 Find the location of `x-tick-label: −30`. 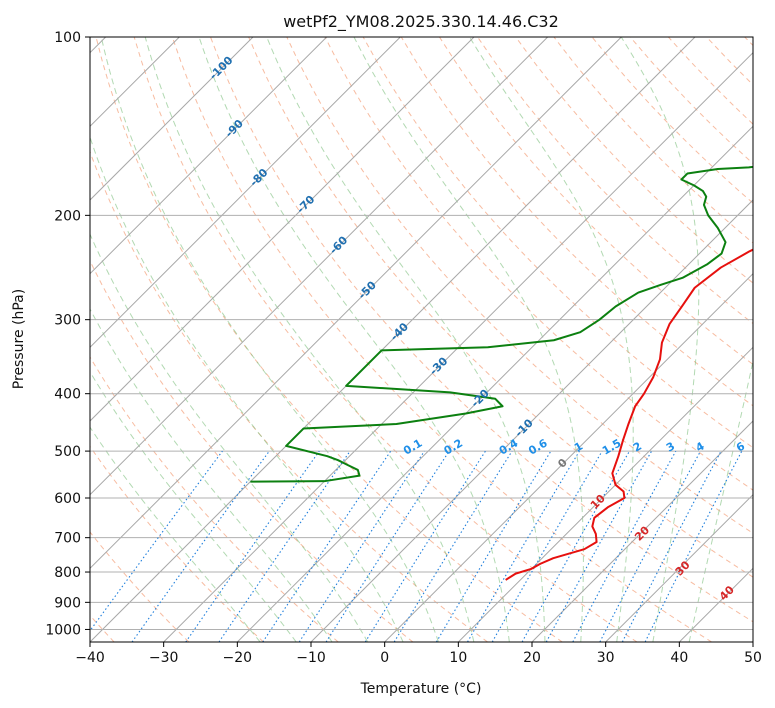

x-tick-label: −30 is located at coordinates (164, 658).